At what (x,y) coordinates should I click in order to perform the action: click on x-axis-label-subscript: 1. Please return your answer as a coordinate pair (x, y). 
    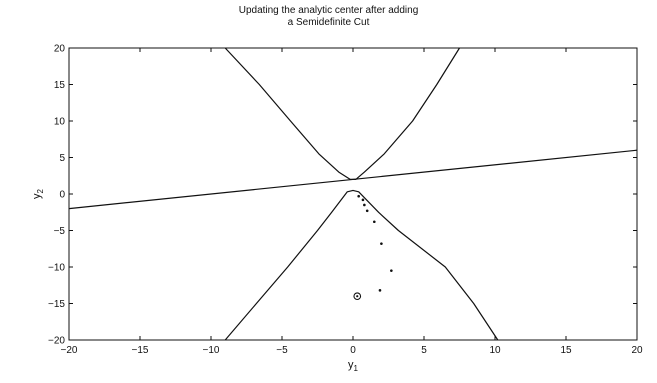
    Looking at the image, I should click on (356, 368).